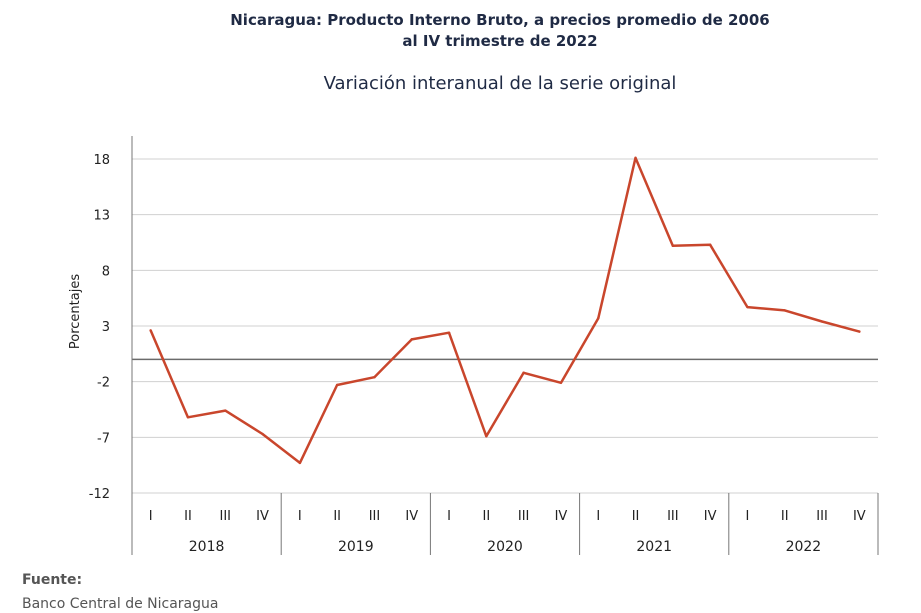 The image size is (921, 613). I want to click on year-label: 2018, so click(207, 547).